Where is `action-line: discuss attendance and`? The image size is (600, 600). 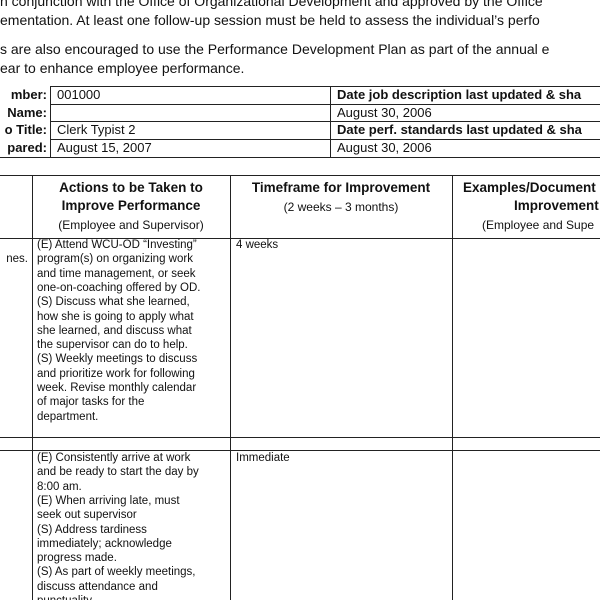 action-line: discuss attendance and is located at coordinates (97, 586).